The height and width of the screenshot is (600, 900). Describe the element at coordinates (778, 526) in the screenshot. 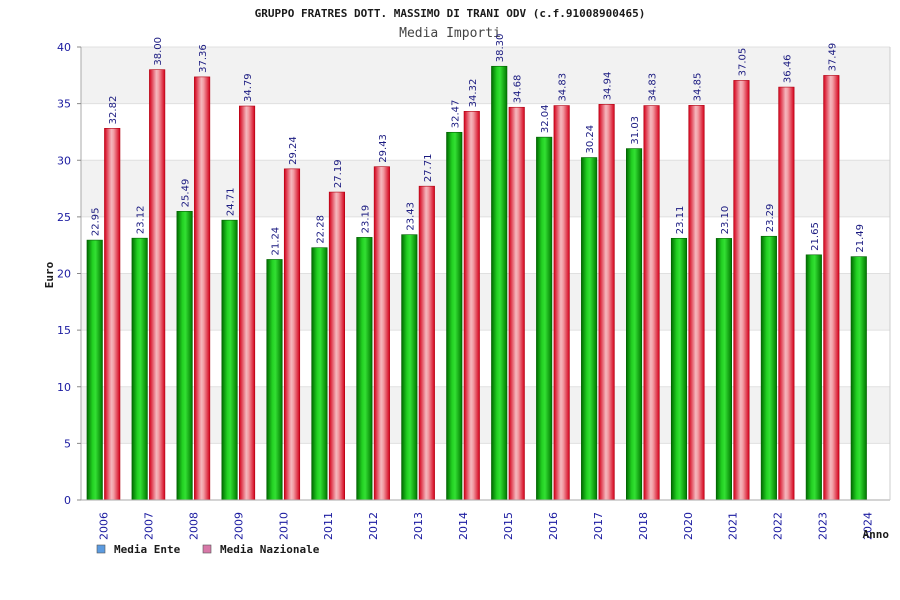

I see `x-tick-label: 2022` at that location.